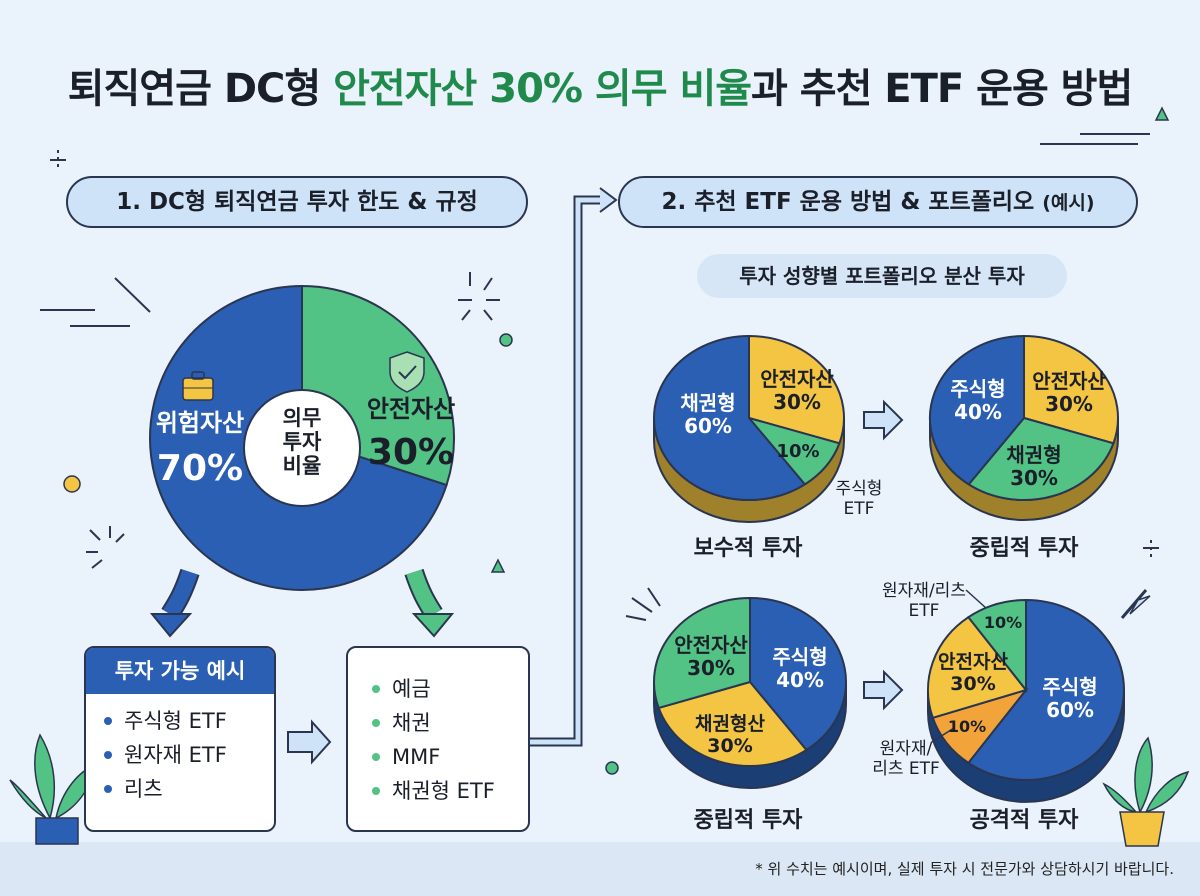 The height and width of the screenshot is (896, 1200). What do you see at coordinates (198, 386) in the screenshot?
I see `briefcase-icon` at bounding box center [198, 386].